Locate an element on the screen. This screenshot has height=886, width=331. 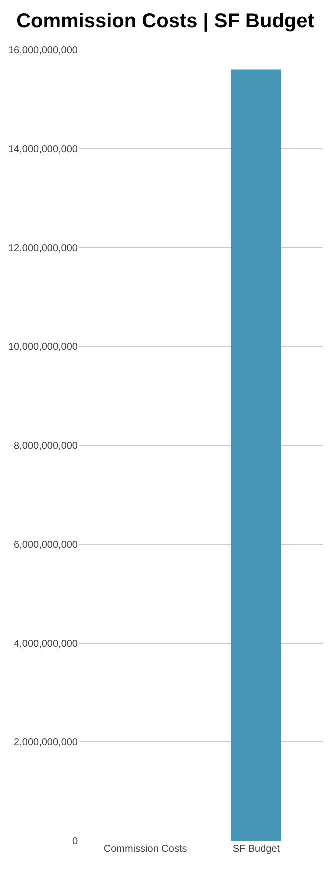
y-tick-label: 10,000,000,000 is located at coordinates (43, 348).